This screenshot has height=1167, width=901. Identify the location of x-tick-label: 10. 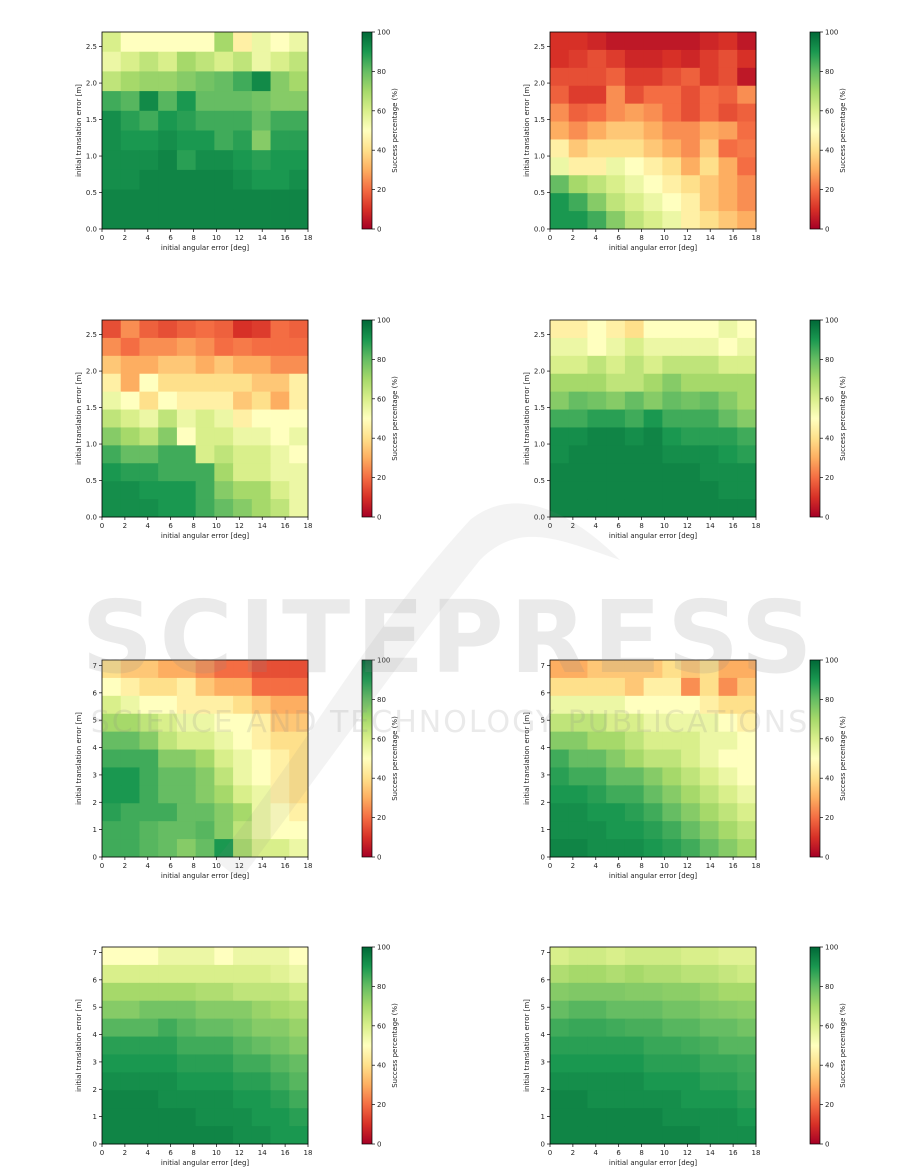
(216, 526).